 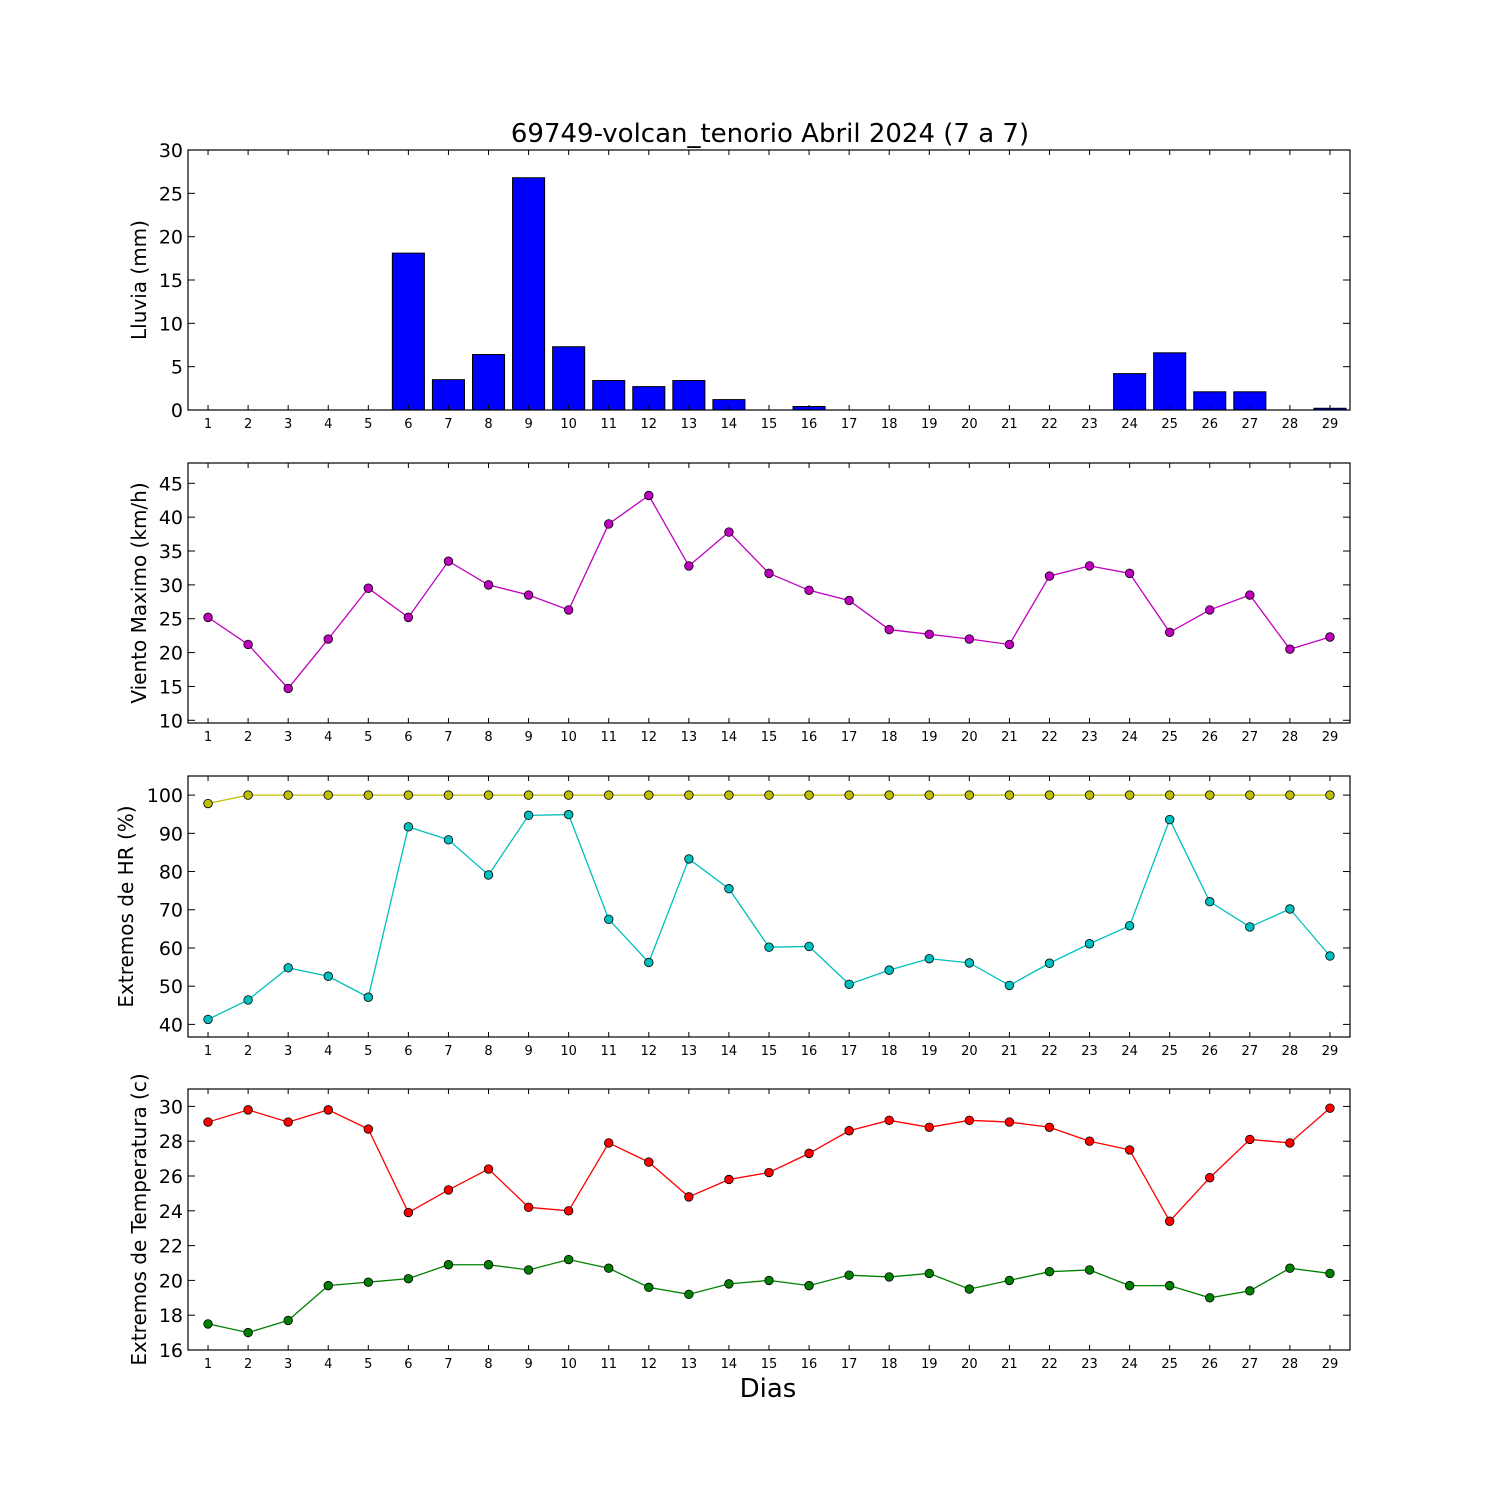 What do you see at coordinates (171, 1142) in the screenshot?
I see `ytick-label: 28` at bounding box center [171, 1142].